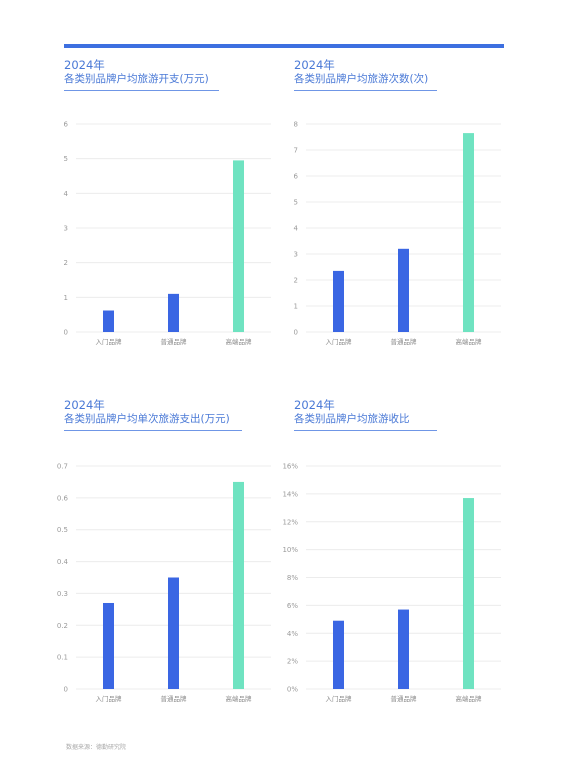 This screenshot has height=763, width=567. What do you see at coordinates (365, 90) in the screenshot?
I see `chart-2-title-underline` at bounding box center [365, 90].